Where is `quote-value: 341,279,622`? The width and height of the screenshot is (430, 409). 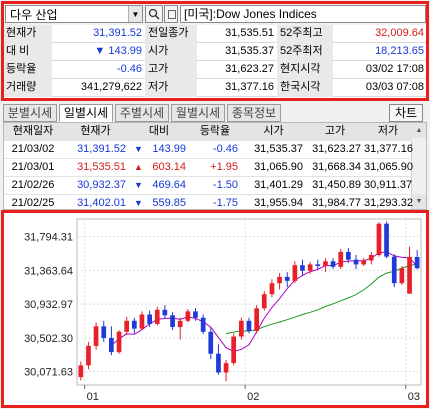
quote-value: 341,279,622 is located at coordinates (111, 87).